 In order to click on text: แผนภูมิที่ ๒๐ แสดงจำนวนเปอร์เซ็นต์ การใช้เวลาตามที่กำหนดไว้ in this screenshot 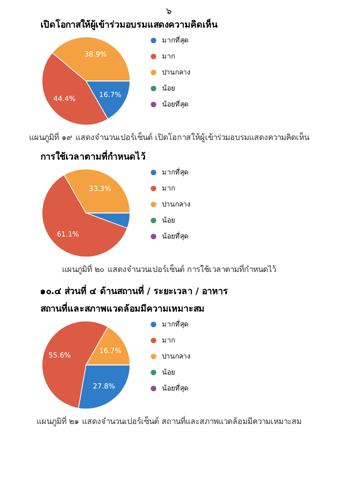, I will do `click(169, 269)`.